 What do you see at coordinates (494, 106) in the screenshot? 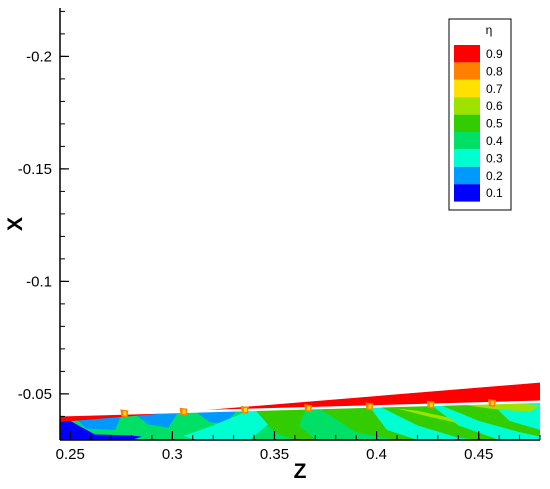
I see `legend-label: 0.6` at bounding box center [494, 106].